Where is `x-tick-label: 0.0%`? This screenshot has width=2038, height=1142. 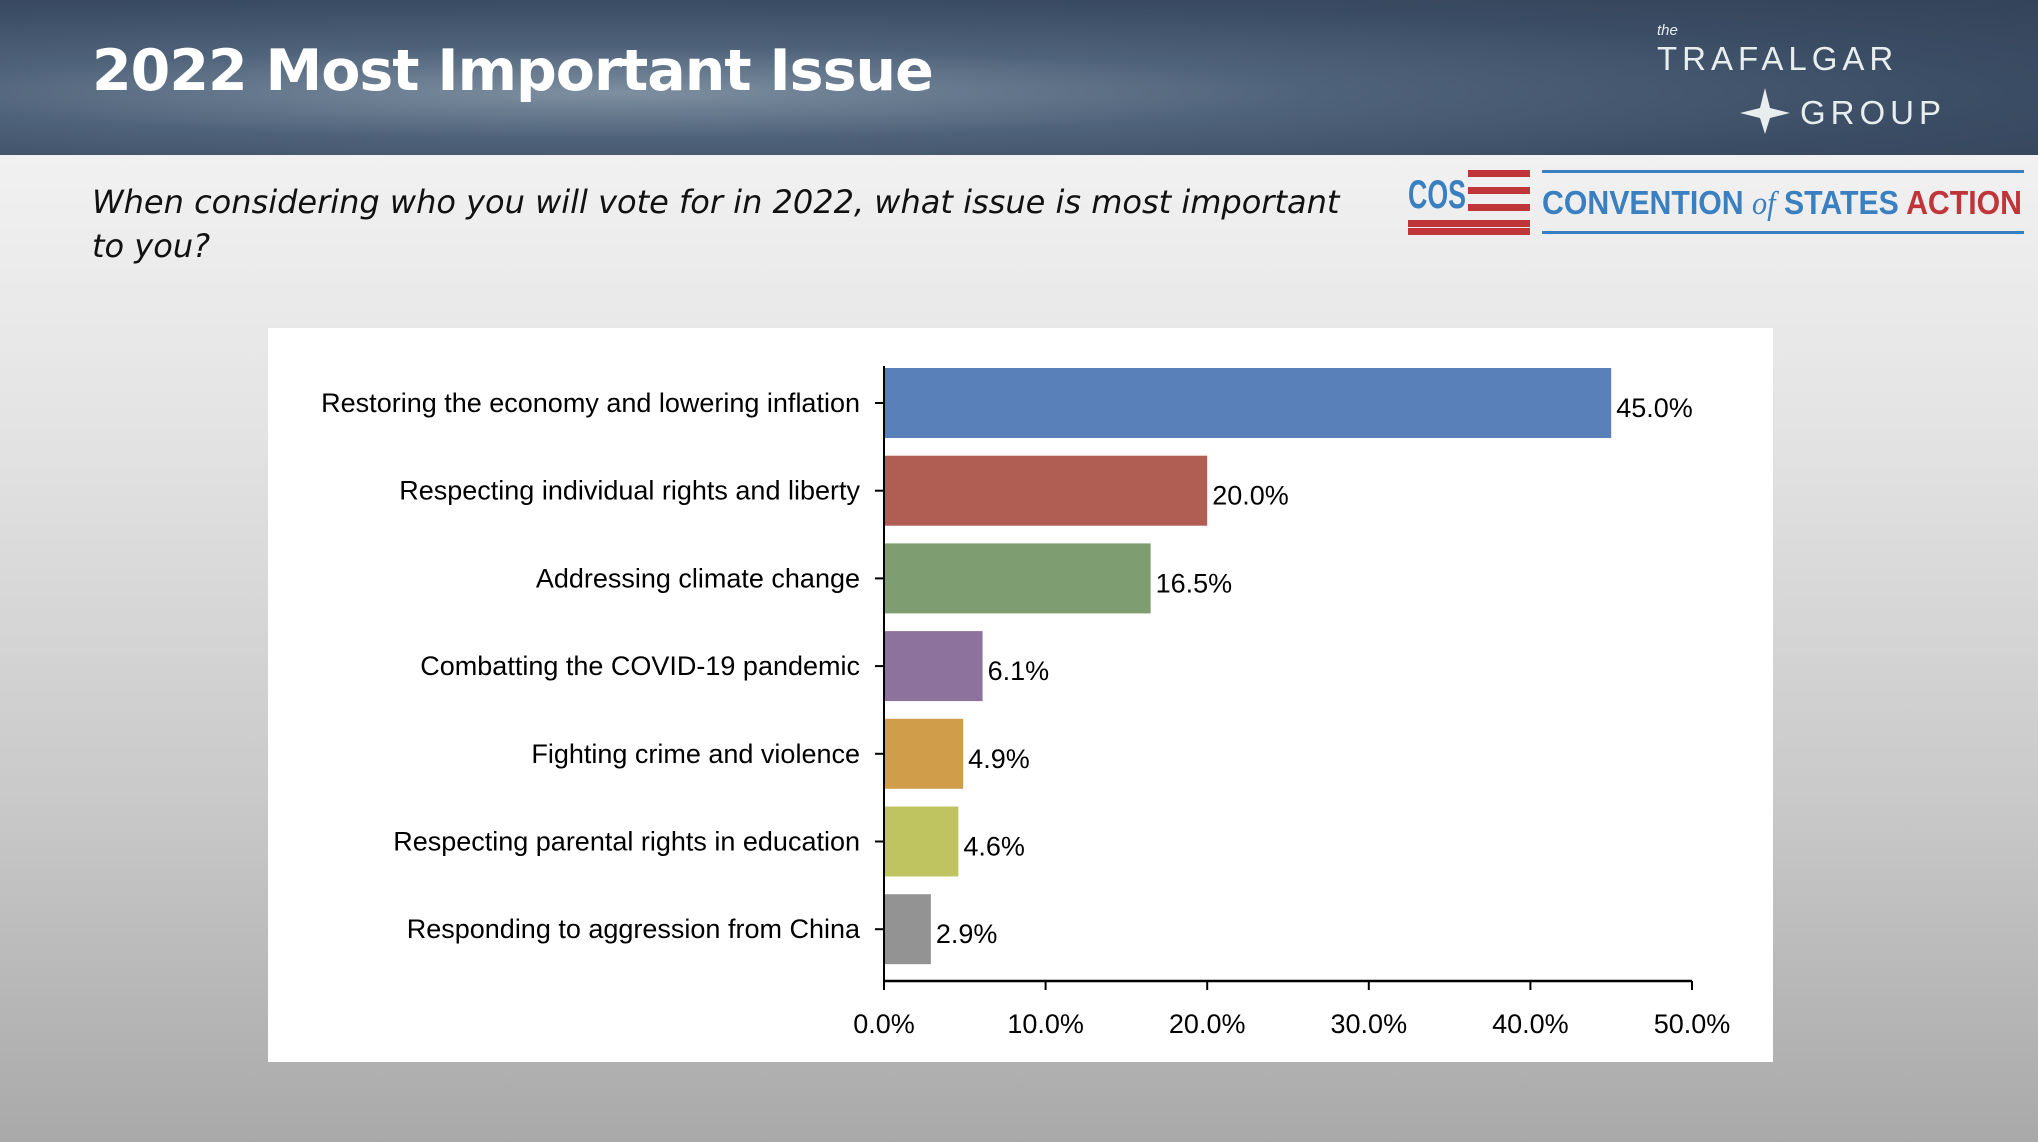
x-tick-label: 0.0% is located at coordinates (884, 1024).